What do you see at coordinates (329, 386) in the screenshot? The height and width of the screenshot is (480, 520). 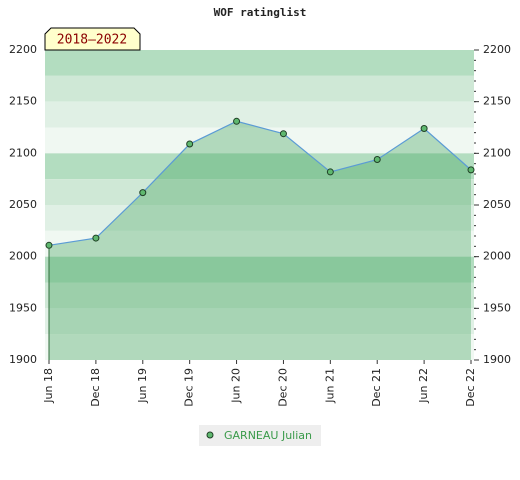 I see `x-tick-label: Jun 21` at bounding box center [329, 386].